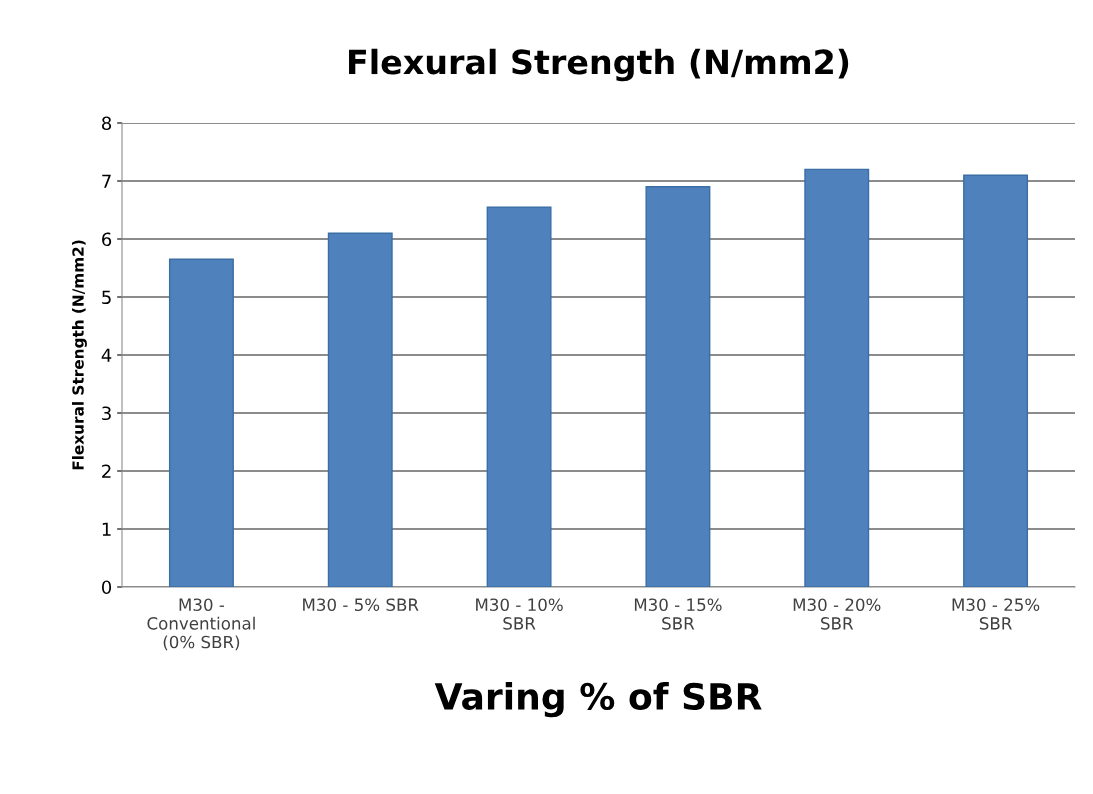 The image size is (1093, 794). Describe the element at coordinates (79, 355) in the screenshot. I see `y-axis-title: Flexural Strength (N/mm2)` at that location.